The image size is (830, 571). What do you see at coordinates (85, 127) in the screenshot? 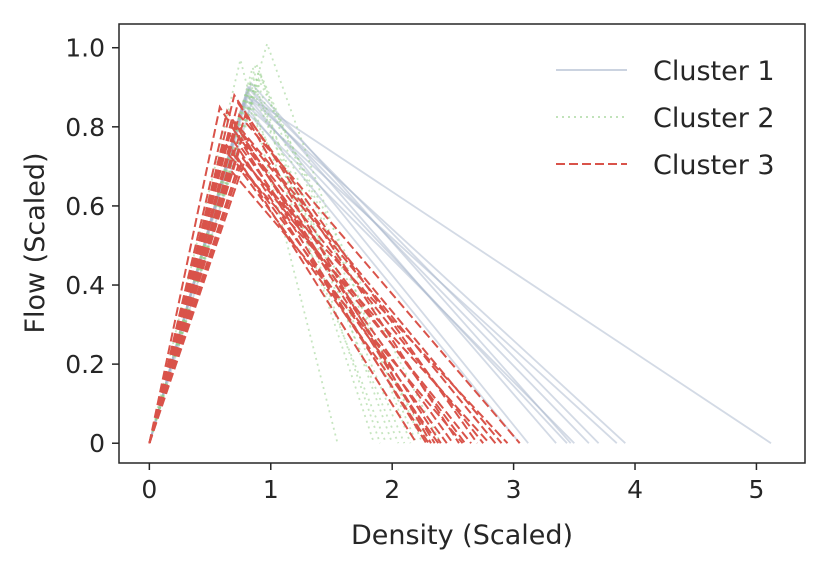
I see `y-tick-label: 0.8` at bounding box center [85, 127].